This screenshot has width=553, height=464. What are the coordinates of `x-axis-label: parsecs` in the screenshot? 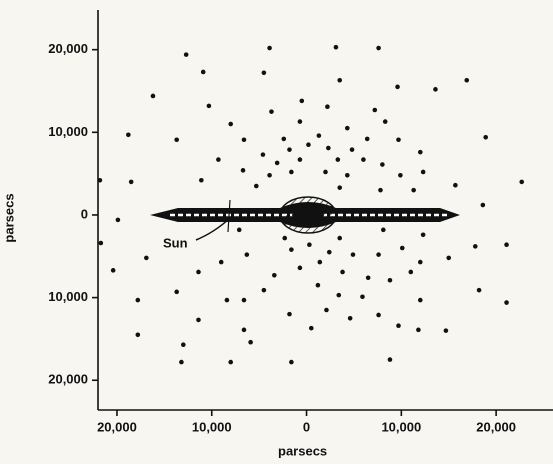 It's located at (302, 450).